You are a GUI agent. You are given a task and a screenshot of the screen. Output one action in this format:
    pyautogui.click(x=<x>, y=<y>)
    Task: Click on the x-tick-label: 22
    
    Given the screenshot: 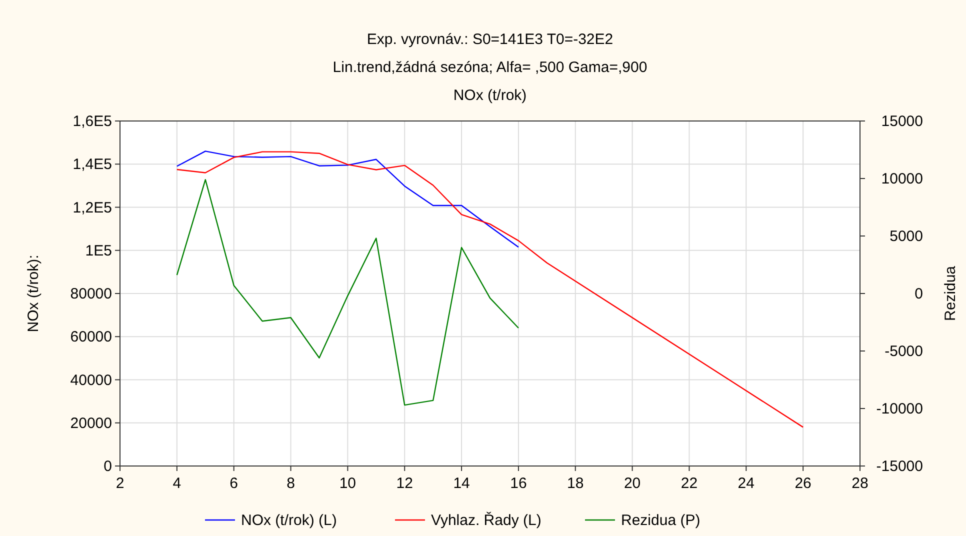 What is the action you would take?
    pyautogui.click(x=689, y=483)
    